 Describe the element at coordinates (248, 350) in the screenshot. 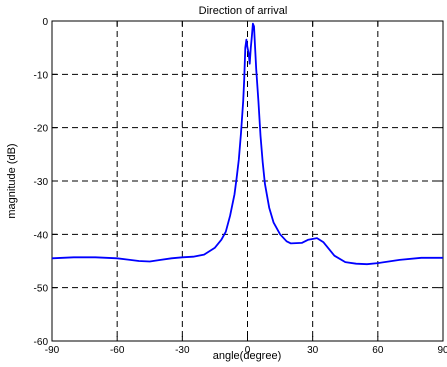

I see `x-tick-label: 0` at that location.